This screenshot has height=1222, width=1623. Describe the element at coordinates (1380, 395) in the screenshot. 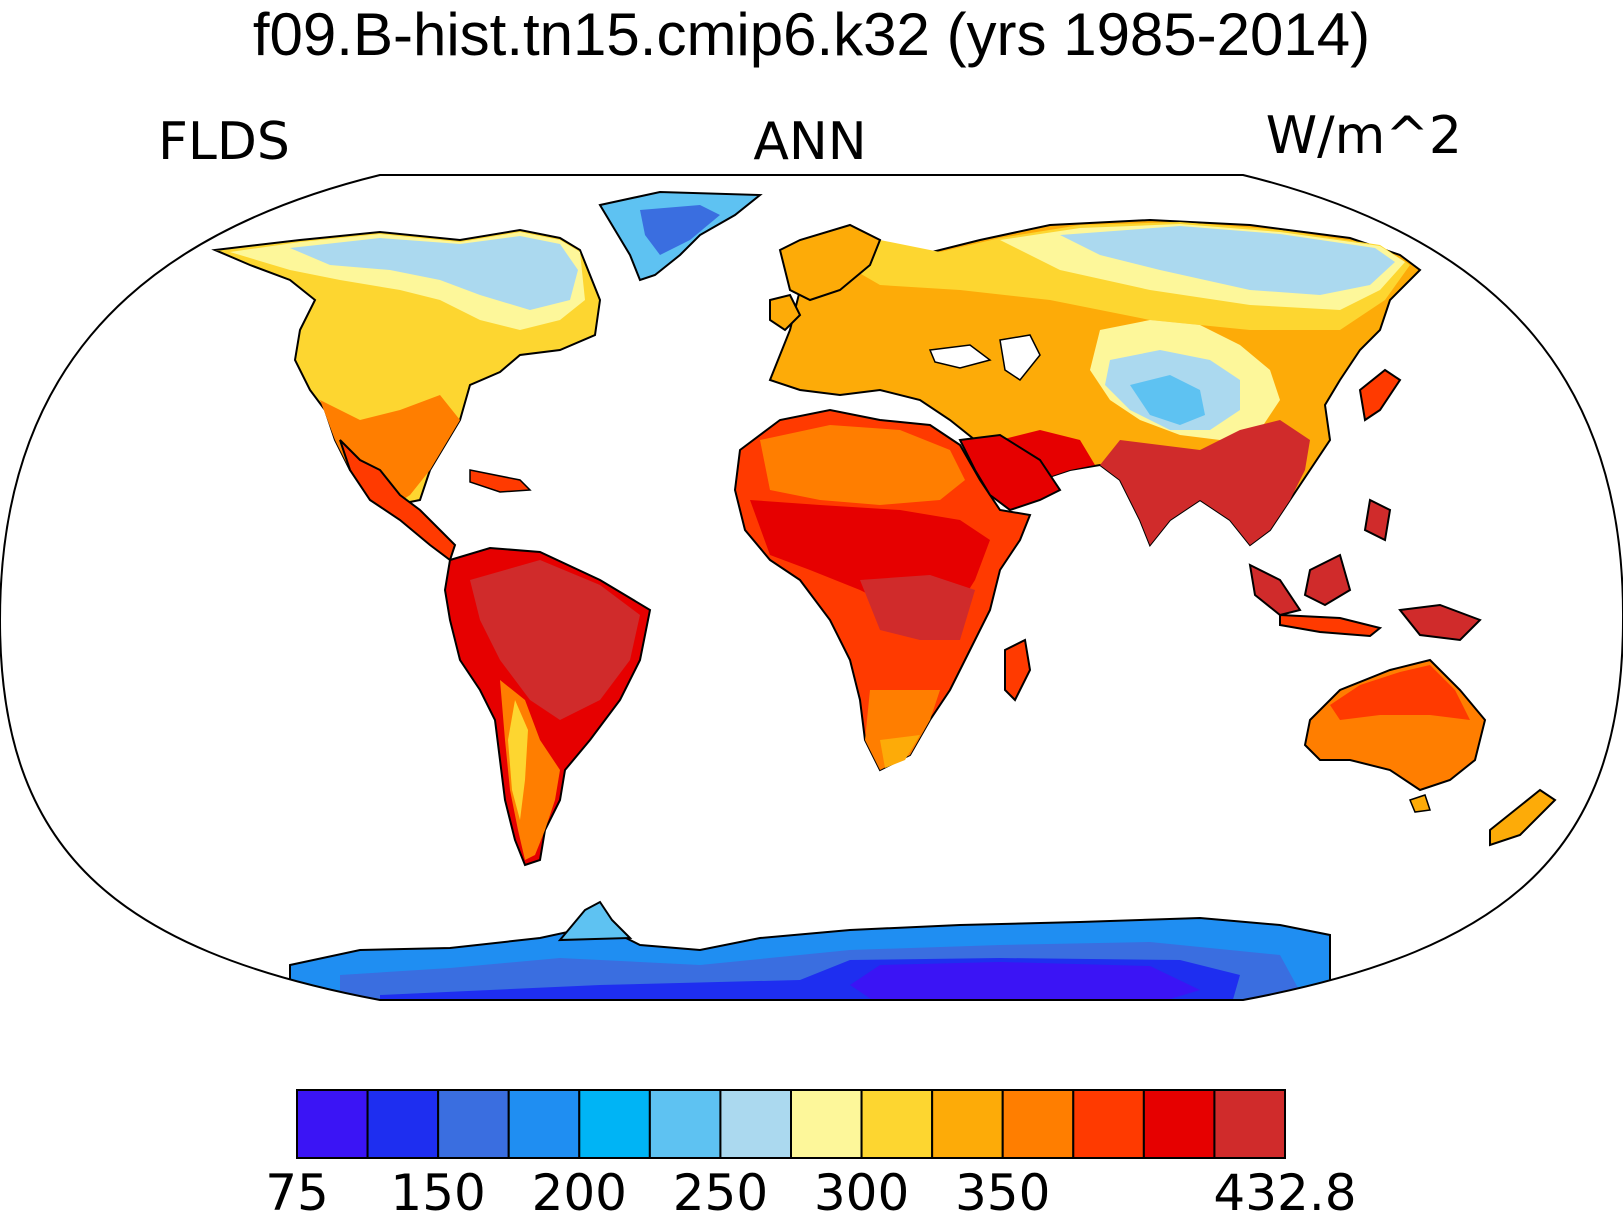

I see `japan` at that location.